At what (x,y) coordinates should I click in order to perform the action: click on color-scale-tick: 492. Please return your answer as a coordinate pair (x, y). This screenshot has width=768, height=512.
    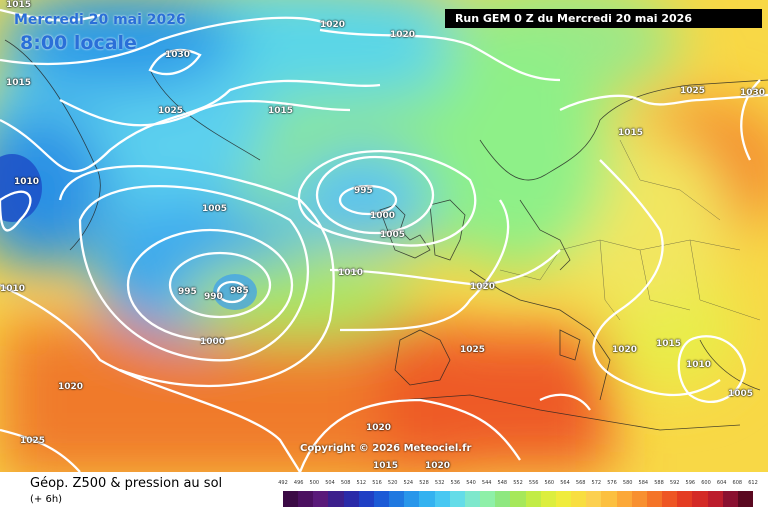
    Looking at the image, I should click on (283, 483).